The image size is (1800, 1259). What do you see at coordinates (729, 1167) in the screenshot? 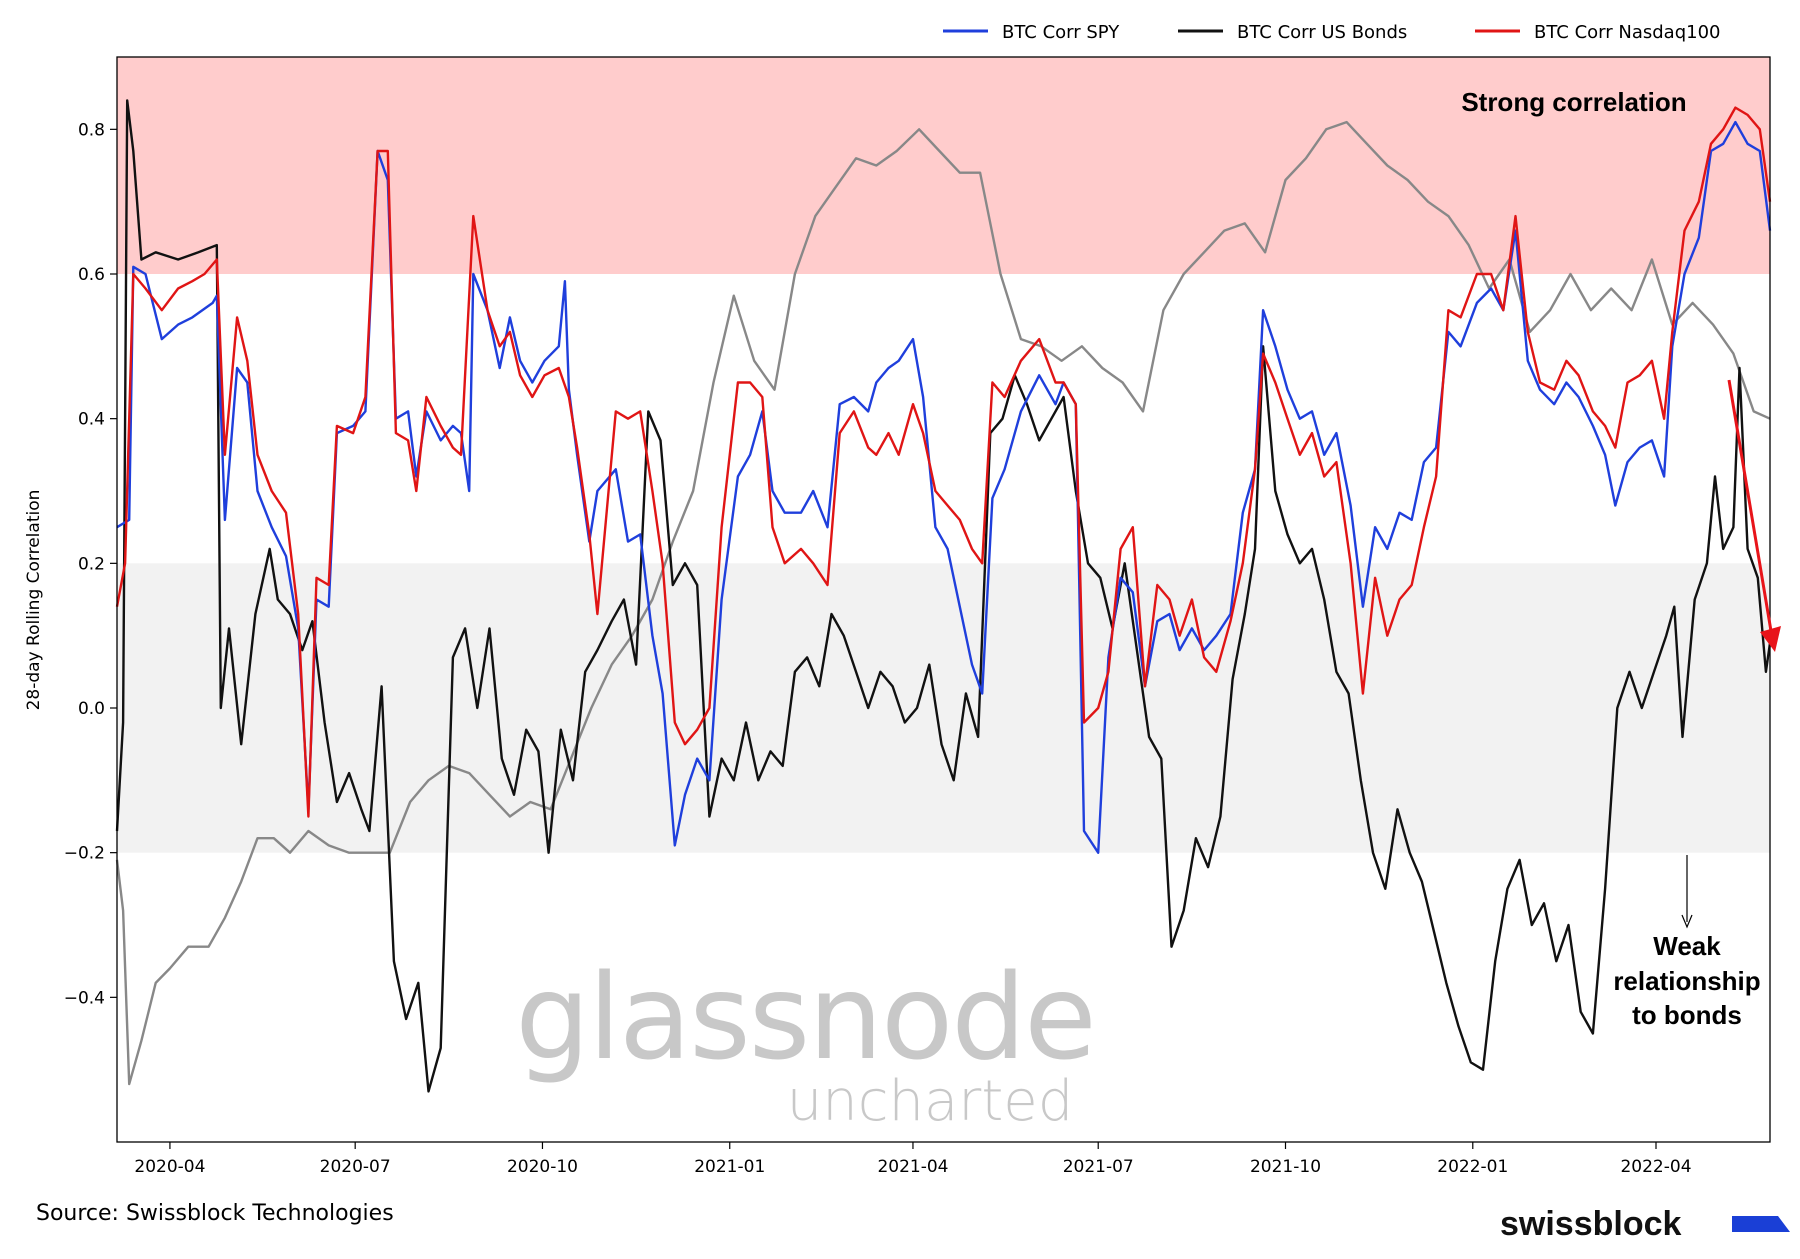
I see `x-tick-label: 2021-01` at bounding box center [729, 1167].